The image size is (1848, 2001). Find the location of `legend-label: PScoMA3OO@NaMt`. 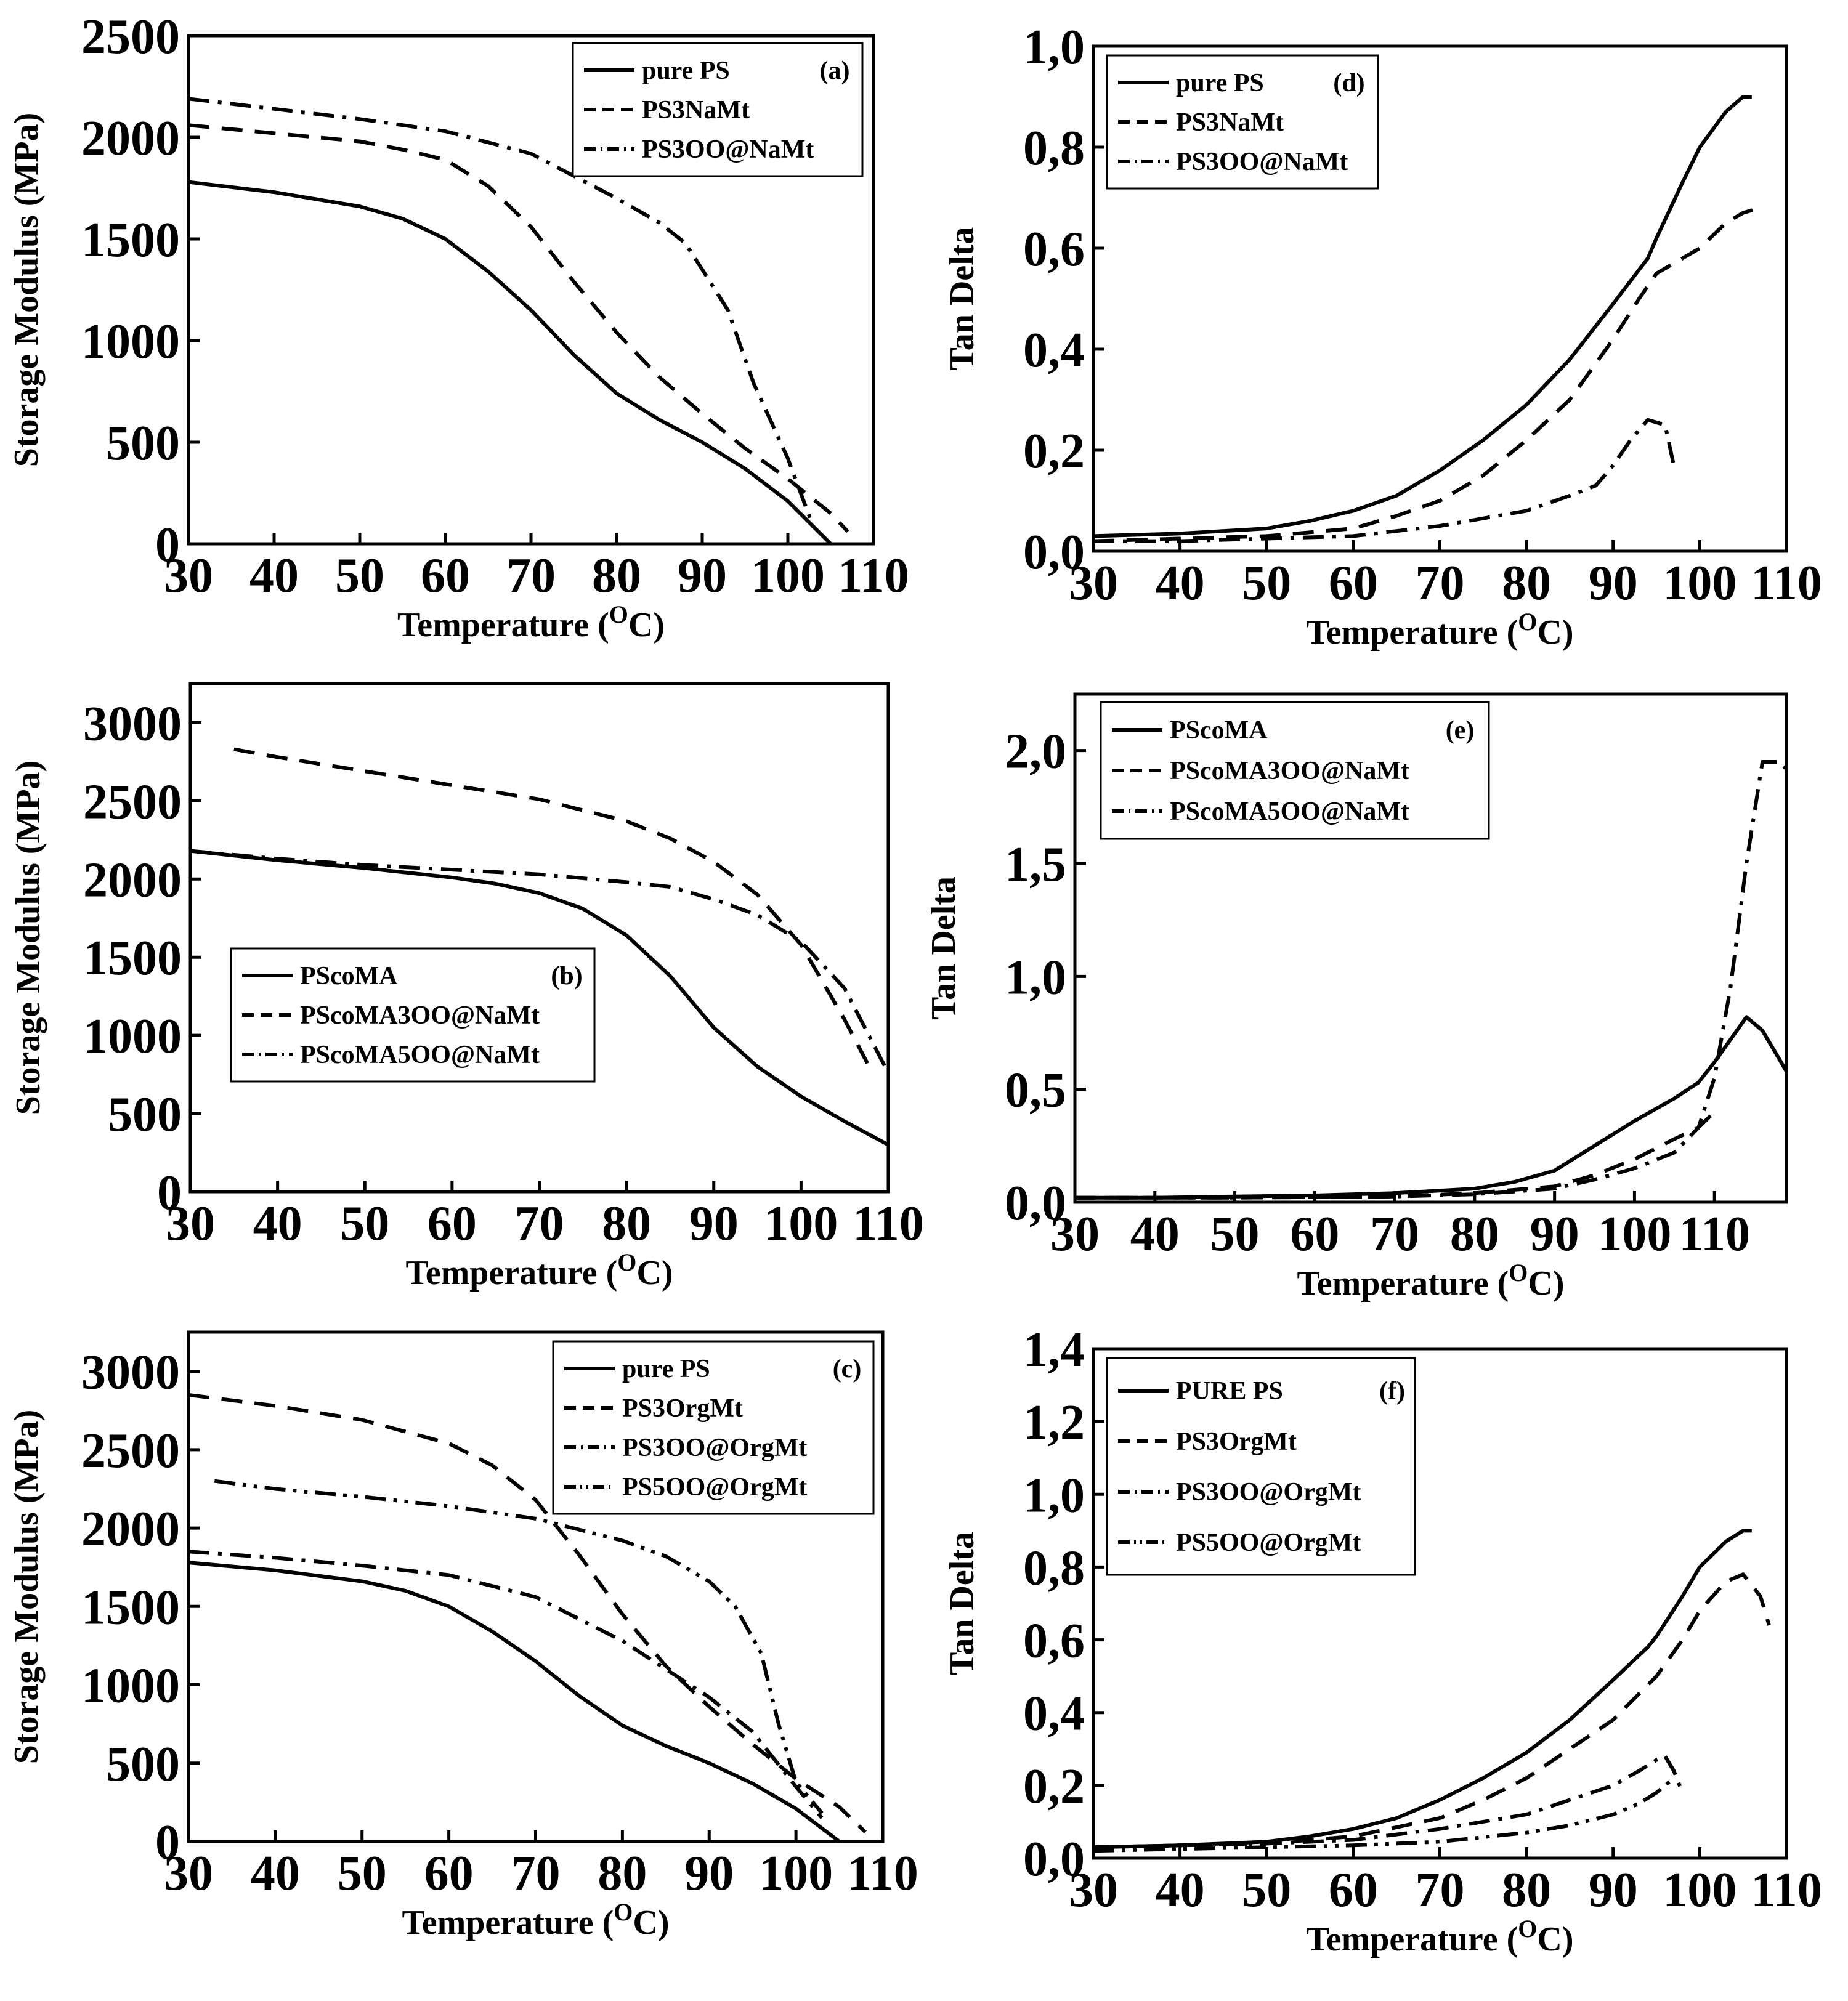

legend-label: PScoMA3OO@NaMt is located at coordinates (1289, 771).